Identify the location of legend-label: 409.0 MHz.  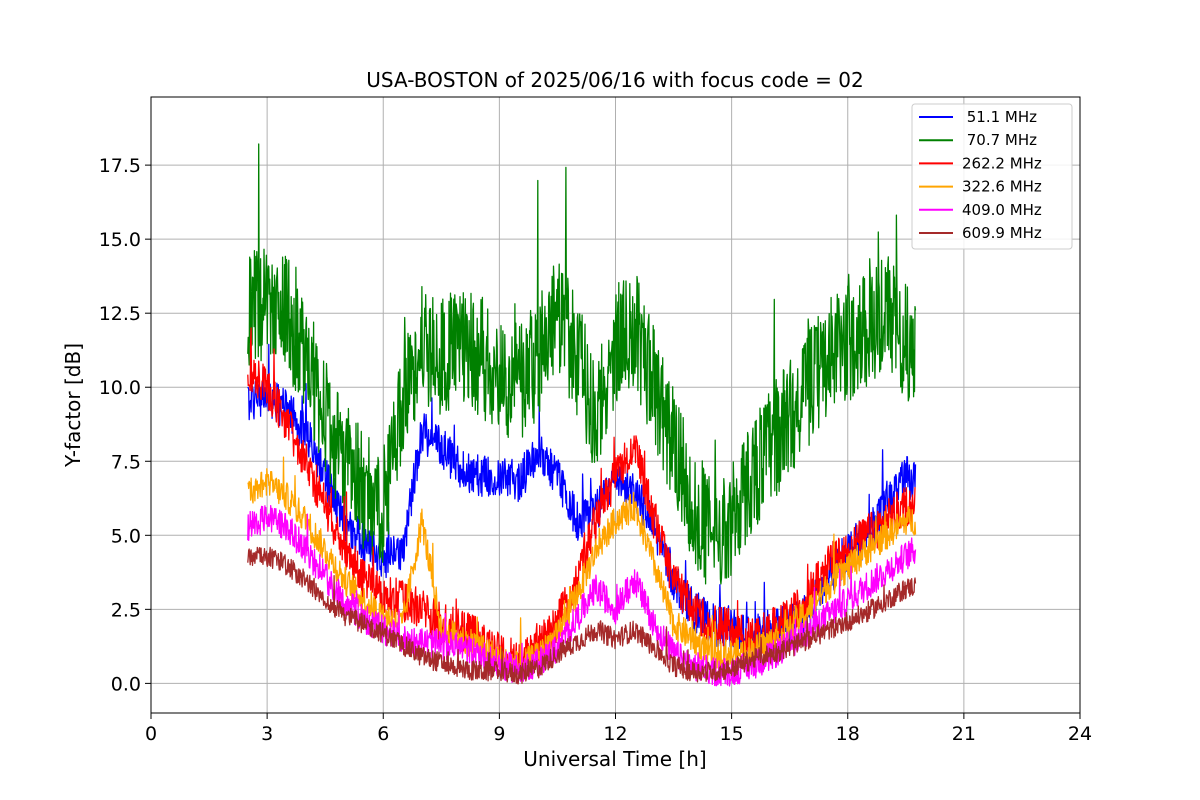
(1002, 210).